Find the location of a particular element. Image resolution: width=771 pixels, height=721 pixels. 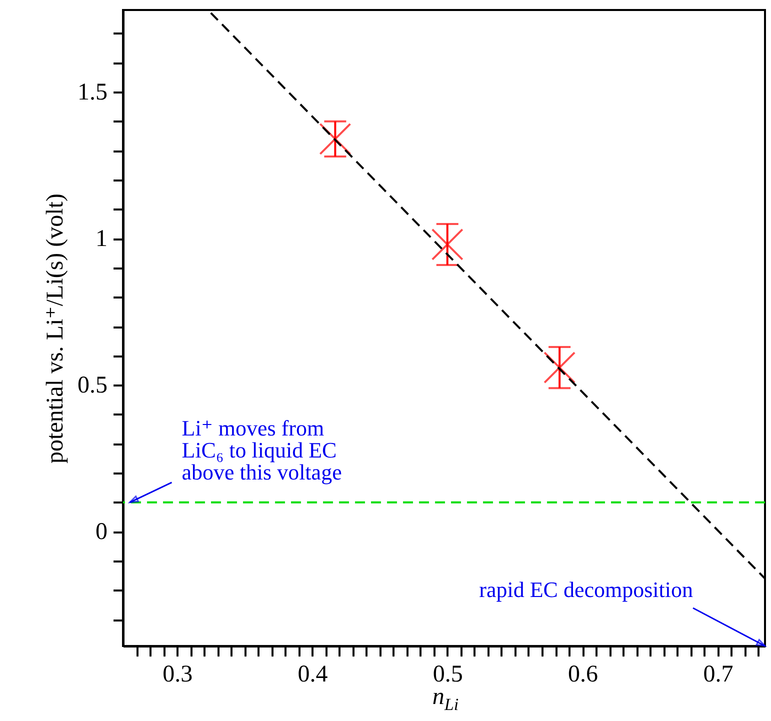

x-tick-label: 0.7 is located at coordinates (718, 675).